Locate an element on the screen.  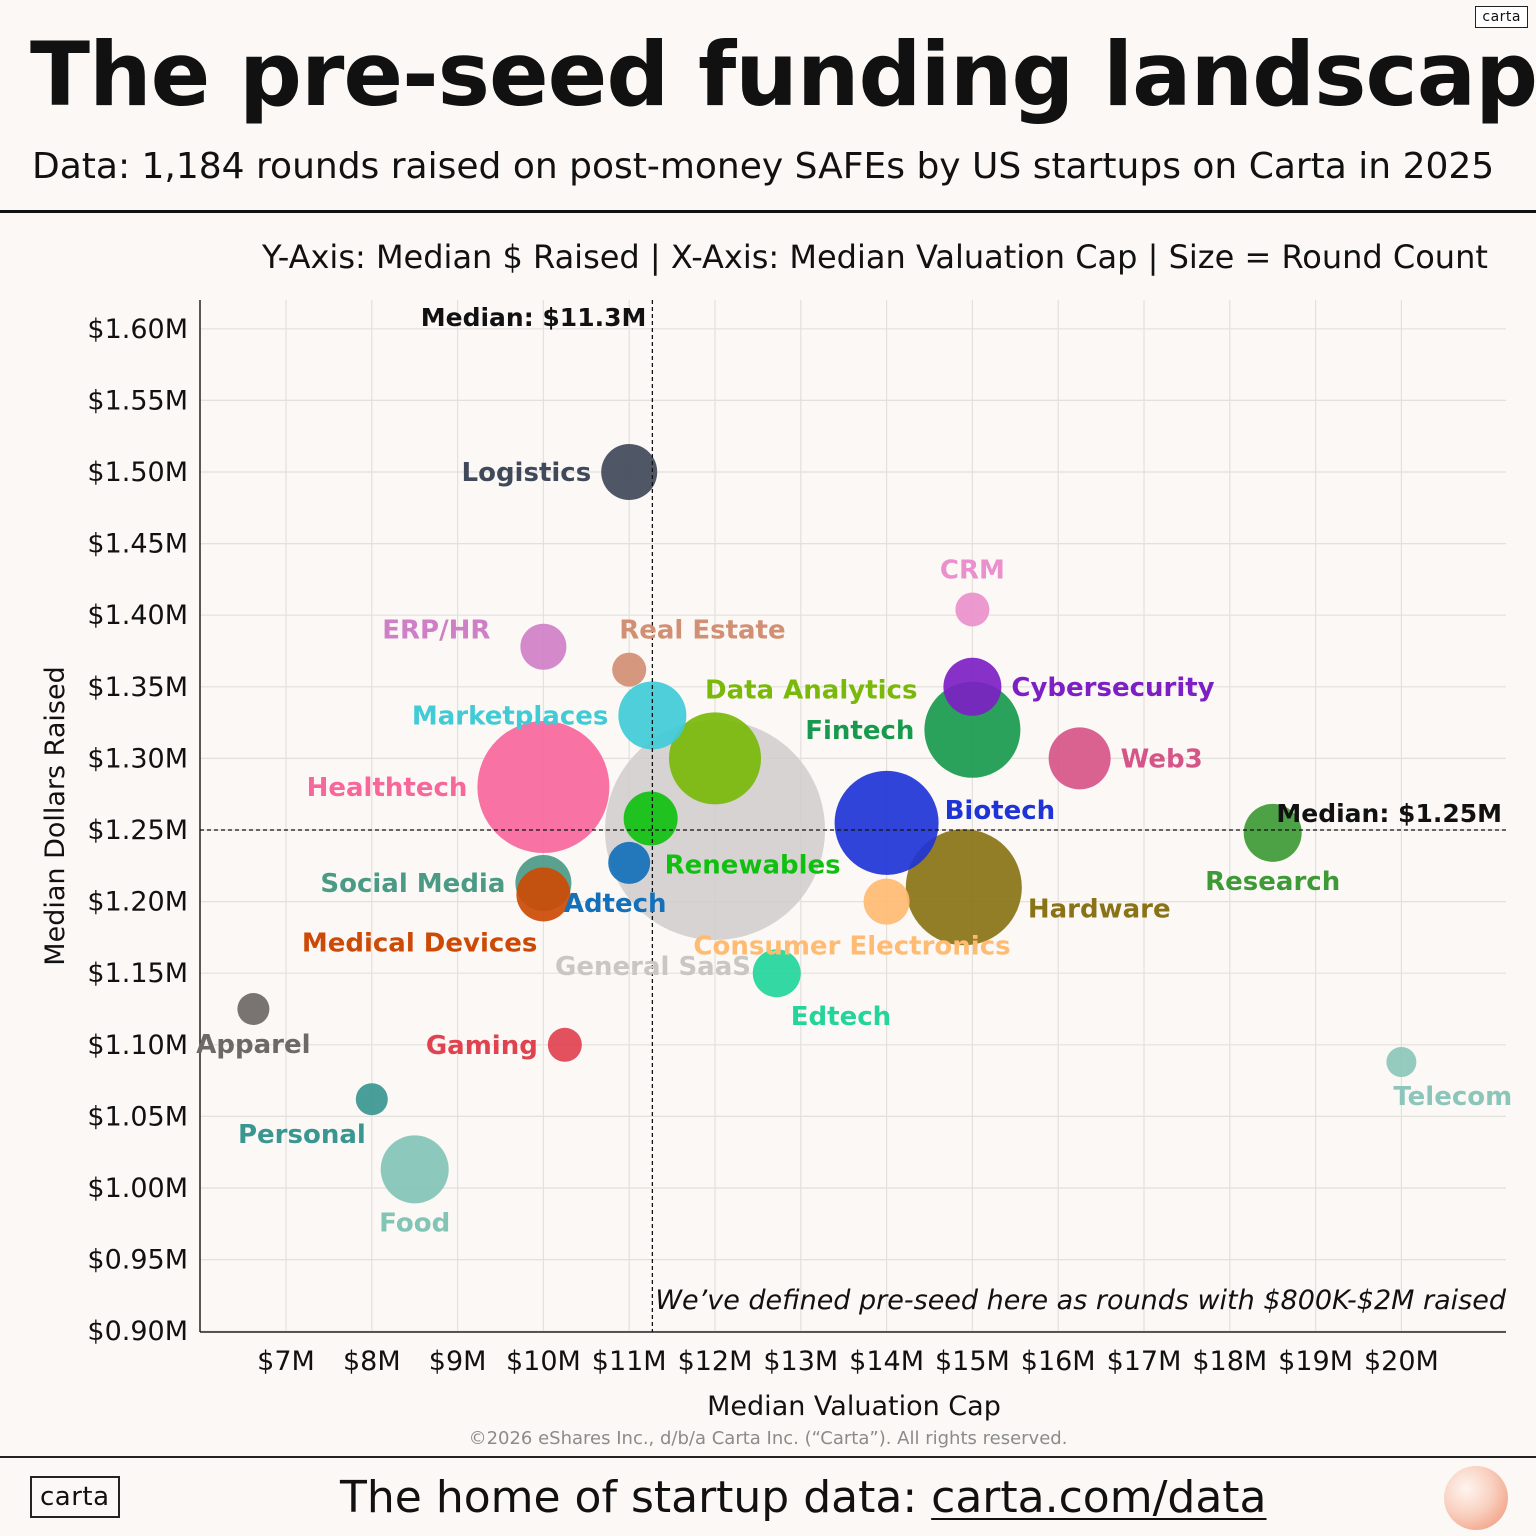
bubble-label: Social Media is located at coordinates (412, 884).